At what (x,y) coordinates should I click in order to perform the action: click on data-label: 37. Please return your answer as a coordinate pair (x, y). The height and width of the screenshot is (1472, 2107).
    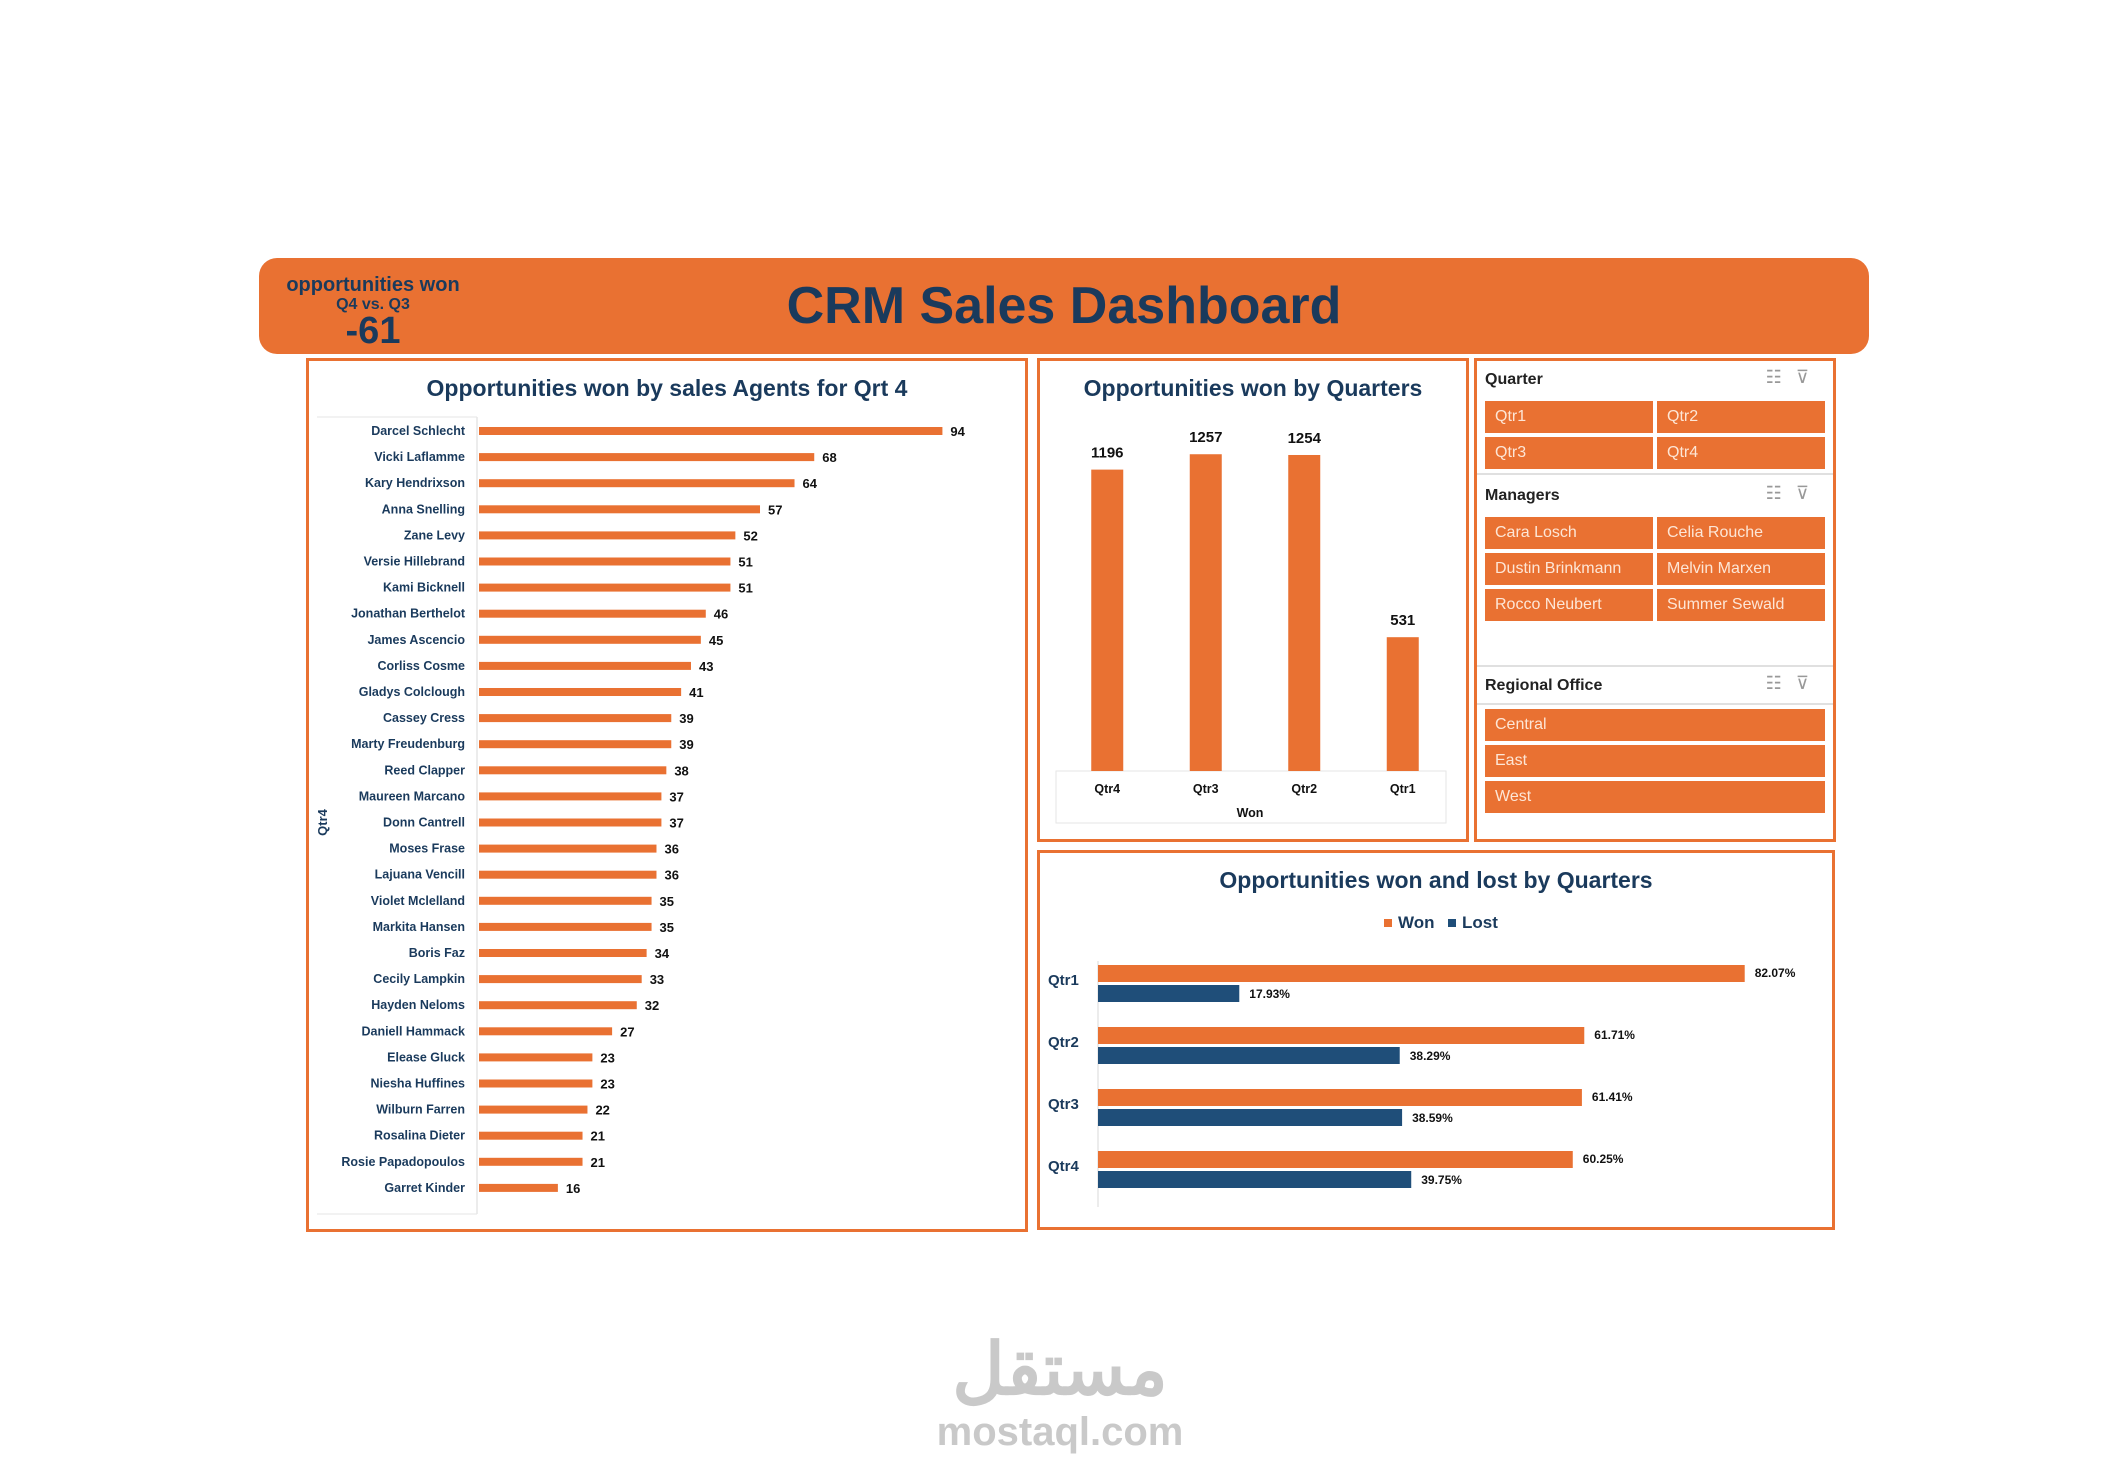
    Looking at the image, I should click on (676, 796).